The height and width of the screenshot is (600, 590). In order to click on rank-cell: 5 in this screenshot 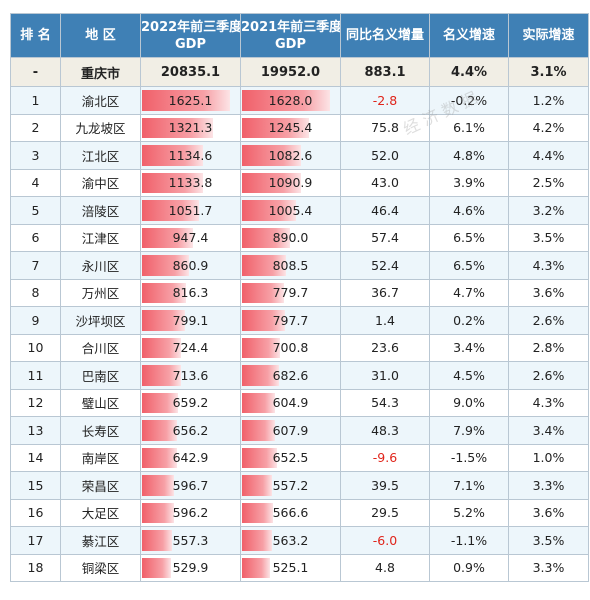, I will do `click(35, 210)`.